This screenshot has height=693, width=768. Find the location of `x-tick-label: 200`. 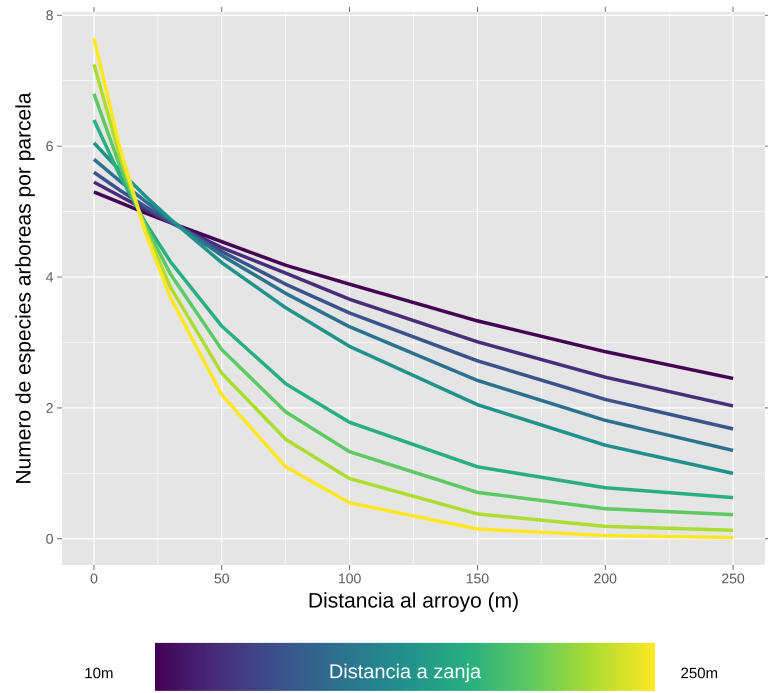

x-tick-label: 200 is located at coordinates (605, 579).